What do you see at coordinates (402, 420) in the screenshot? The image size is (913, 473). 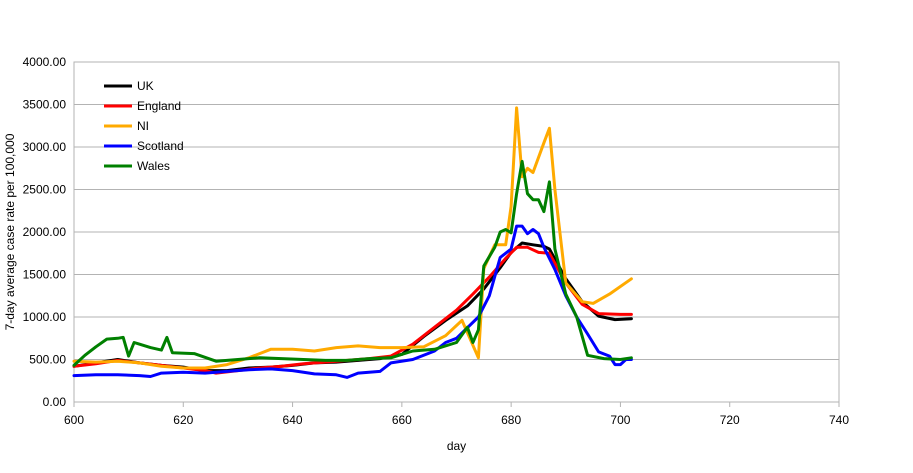 I see `x-tick-label: 660` at bounding box center [402, 420].